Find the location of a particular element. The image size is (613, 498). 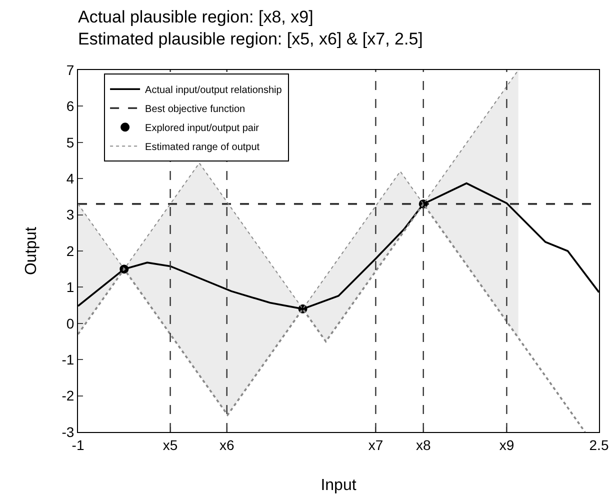

x-tick-label: x5 is located at coordinates (170, 444).